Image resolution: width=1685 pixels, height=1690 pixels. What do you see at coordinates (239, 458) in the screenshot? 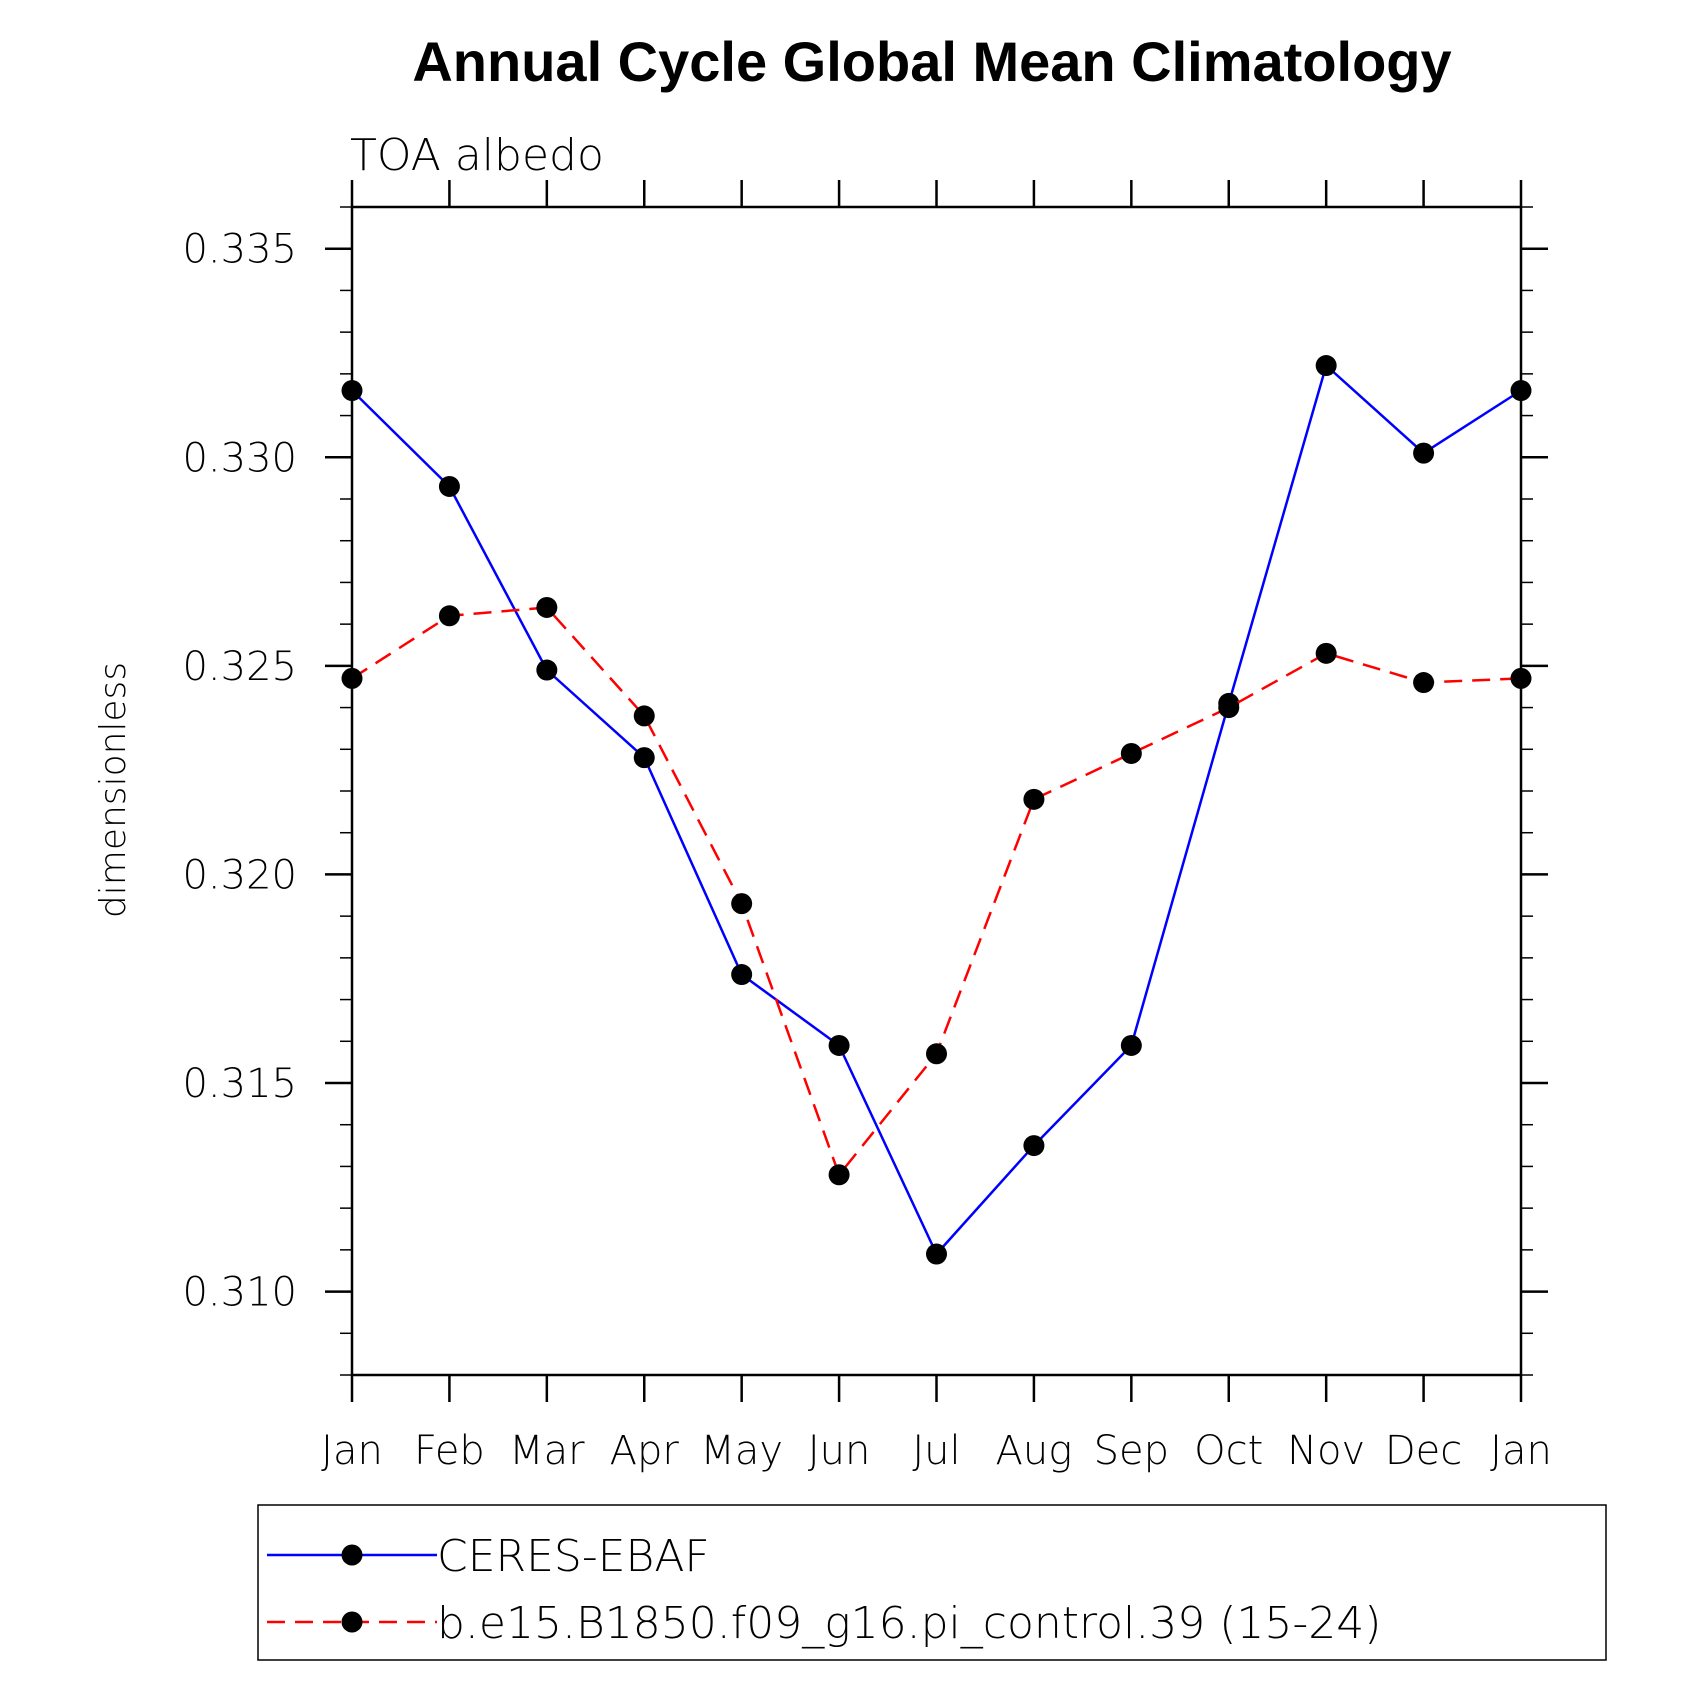
I see `y-tick-label: 0.330` at bounding box center [239, 458].